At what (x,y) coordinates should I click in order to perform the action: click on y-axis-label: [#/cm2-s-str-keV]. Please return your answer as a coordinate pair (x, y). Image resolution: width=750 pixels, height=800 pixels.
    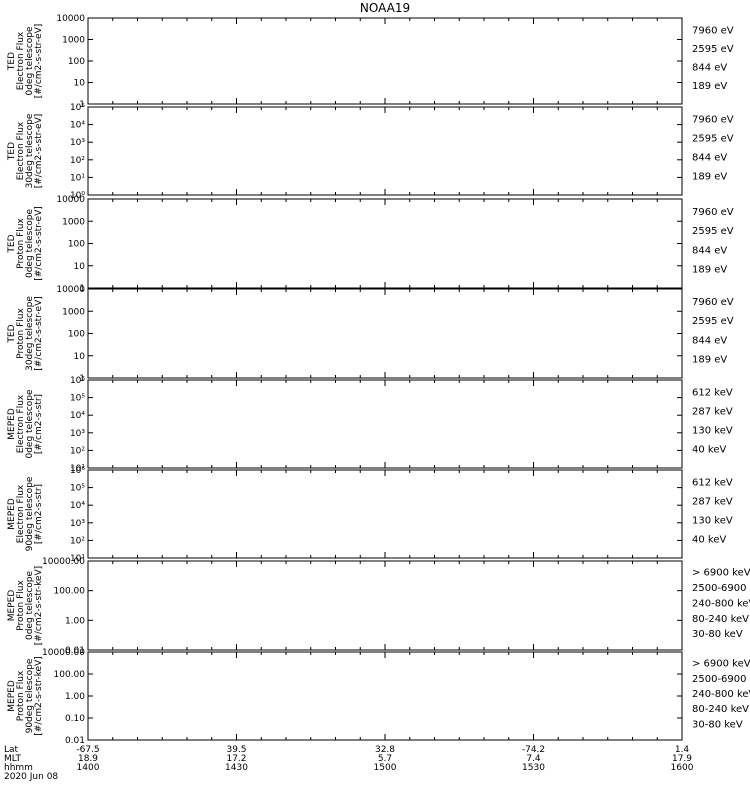
    Looking at the image, I should click on (39, 605).